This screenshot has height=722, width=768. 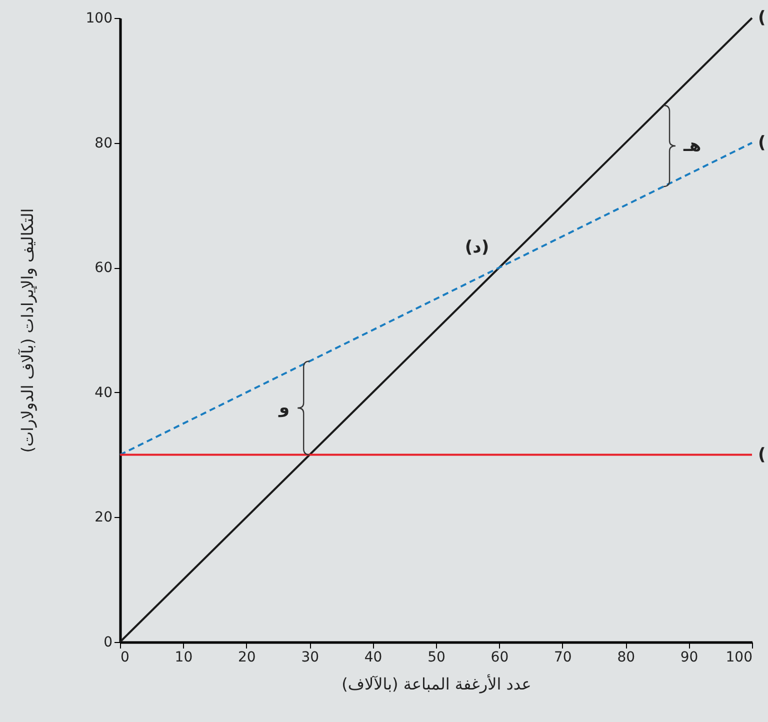 What do you see at coordinates (563, 658) in the screenshot?
I see `x-tick-label: 70` at bounding box center [563, 658].